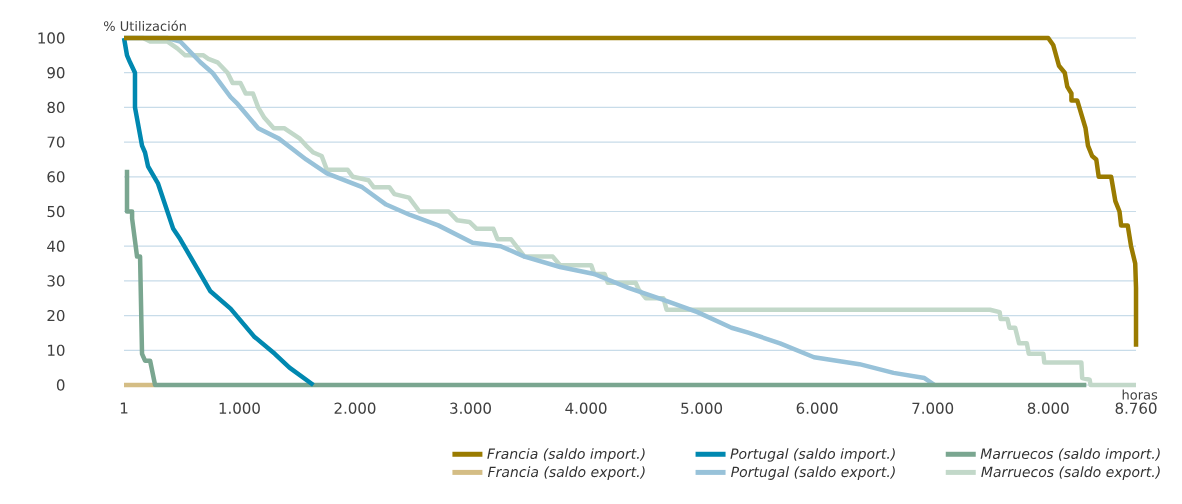 This screenshot has width=1182, height=504. I want to click on y-tick-label: 50, so click(56, 211).